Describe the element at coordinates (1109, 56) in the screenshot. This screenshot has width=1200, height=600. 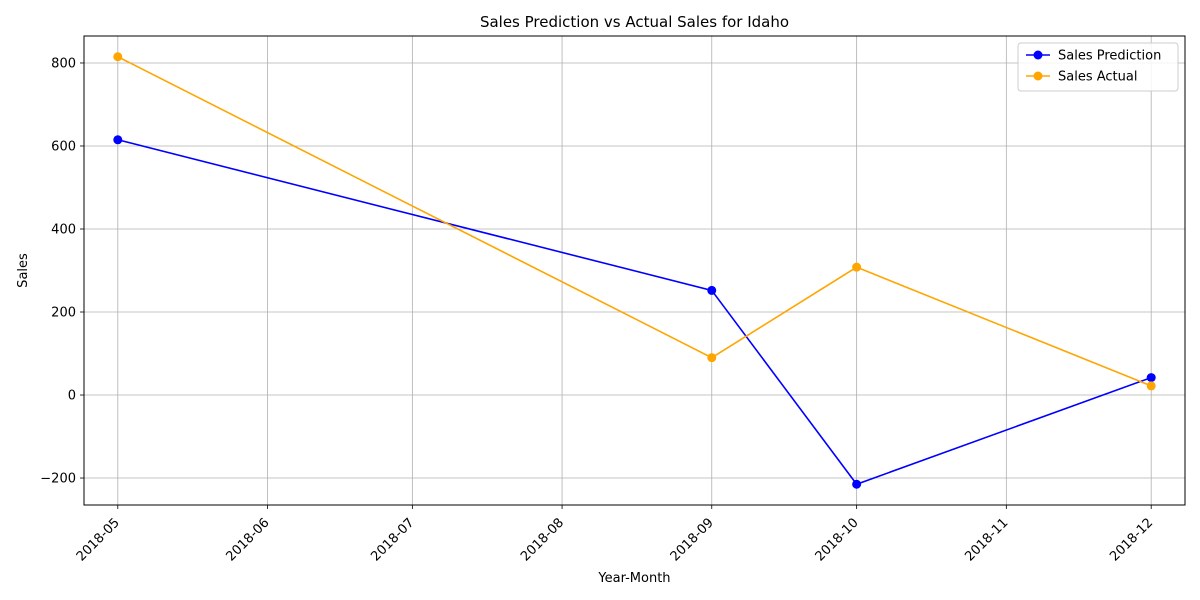
I see `sales-prediction-legend-label: Sales Prediction` at that location.